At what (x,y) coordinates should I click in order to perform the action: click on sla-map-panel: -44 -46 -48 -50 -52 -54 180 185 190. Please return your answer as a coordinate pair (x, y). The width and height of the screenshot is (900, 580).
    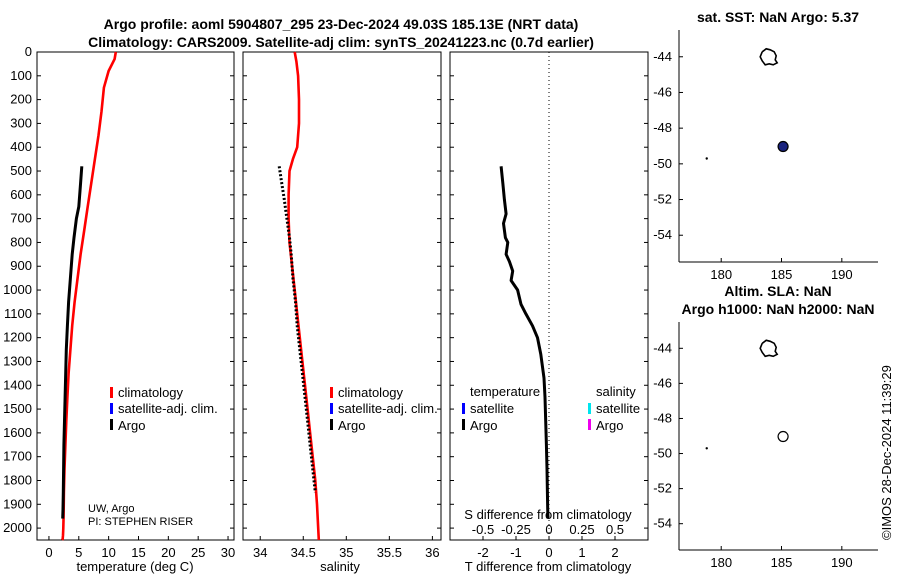
    Looking at the image, I should click on (765, 446).